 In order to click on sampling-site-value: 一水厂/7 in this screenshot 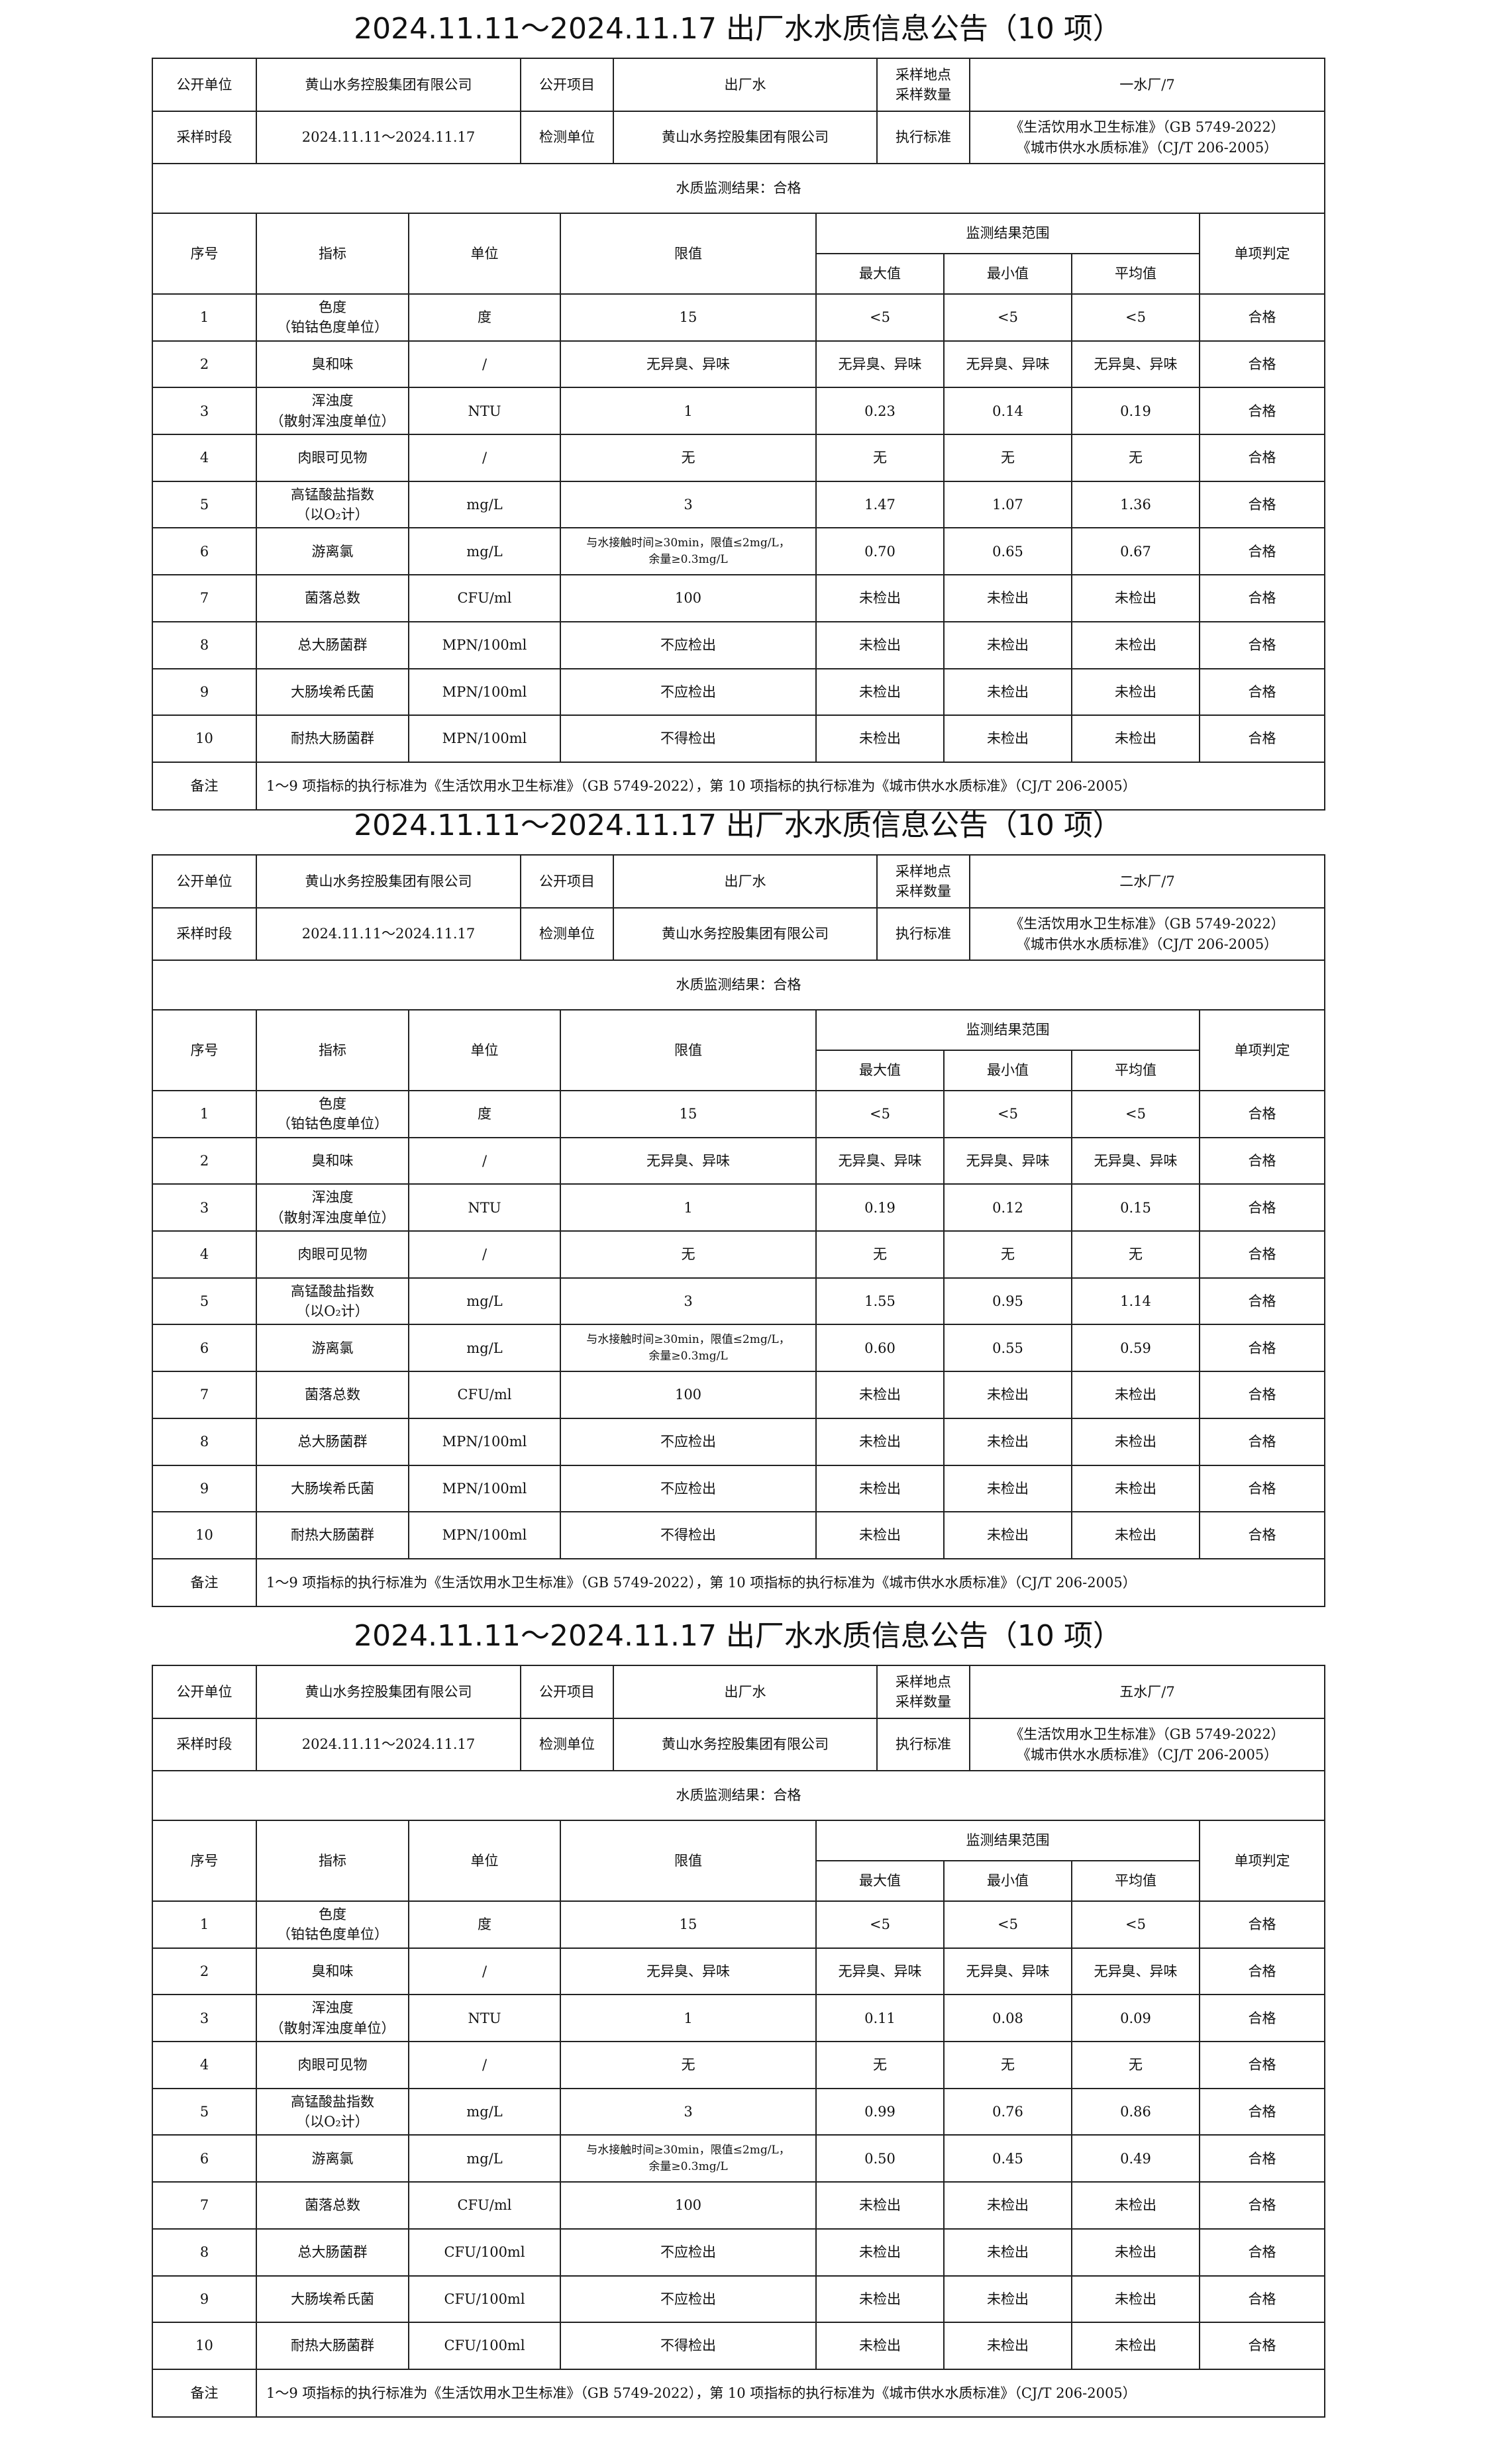, I will do `click(1147, 85)`.